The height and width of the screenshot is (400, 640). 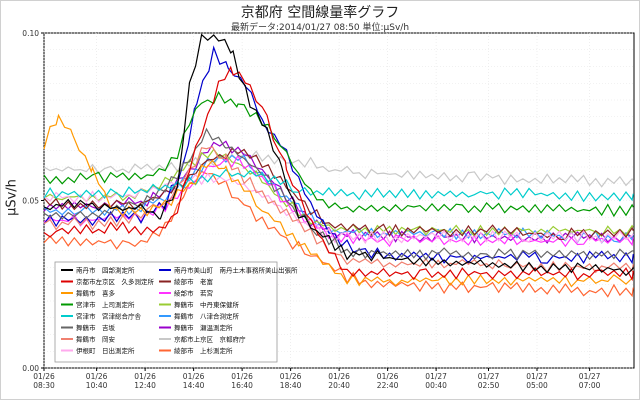 I want to click on y-tick-label: 0.05, so click(x=30, y=201).